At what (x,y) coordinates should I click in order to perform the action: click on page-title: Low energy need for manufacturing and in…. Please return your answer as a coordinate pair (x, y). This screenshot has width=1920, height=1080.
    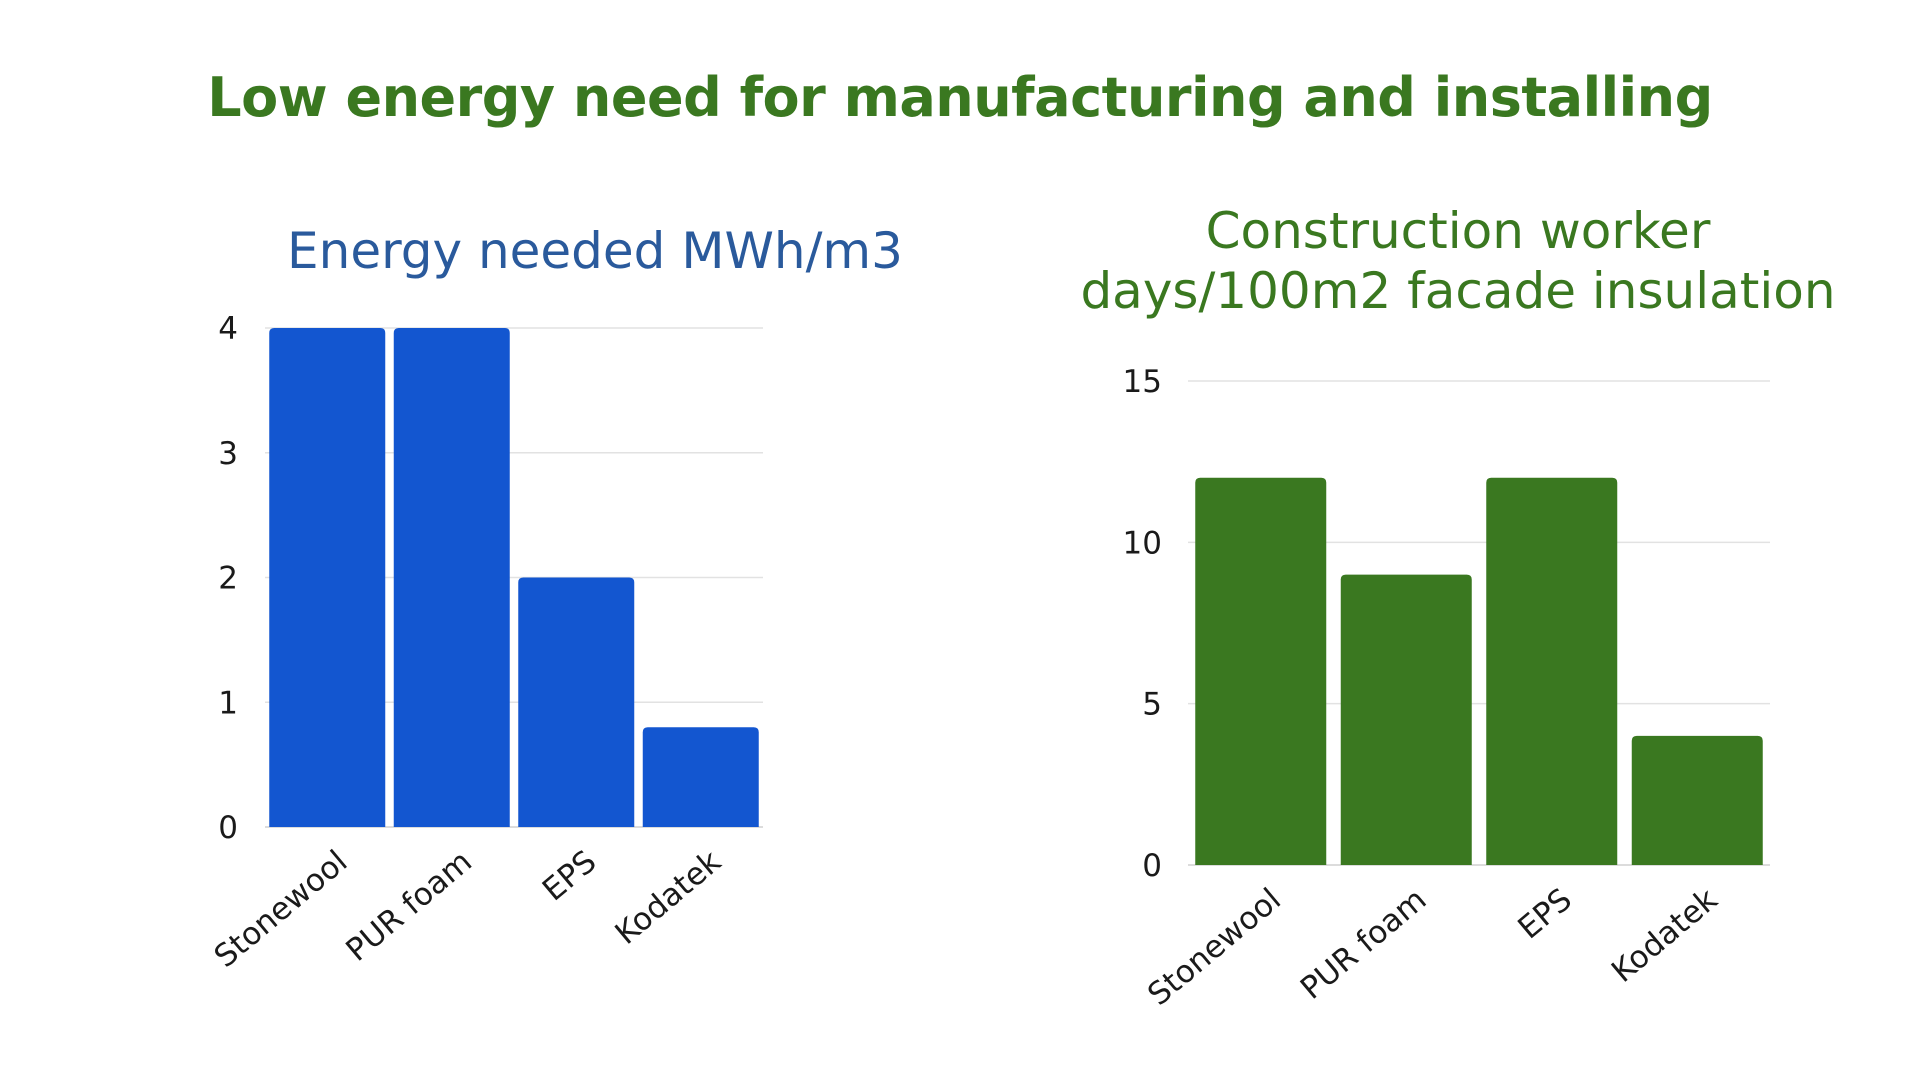
    Looking at the image, I should click on (960, 97).